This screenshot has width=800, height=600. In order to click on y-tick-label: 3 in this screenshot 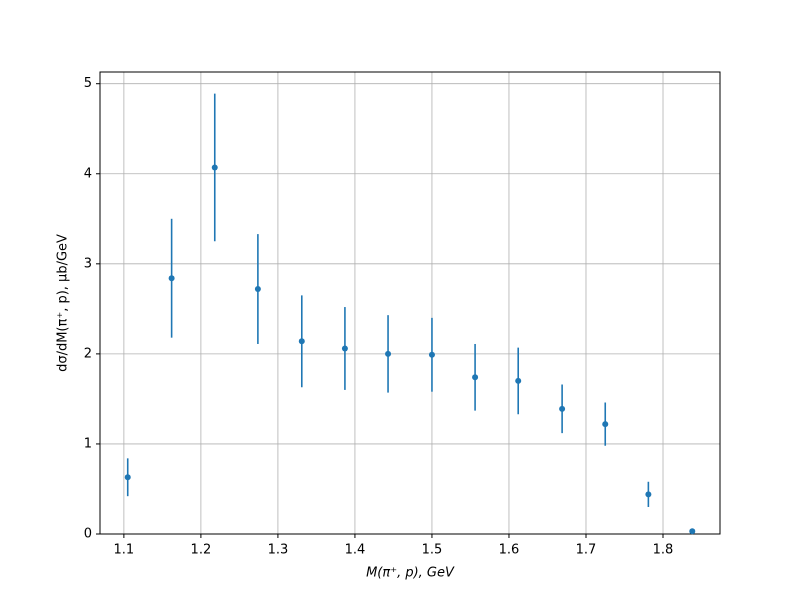, I will do `click(88, 263)`.